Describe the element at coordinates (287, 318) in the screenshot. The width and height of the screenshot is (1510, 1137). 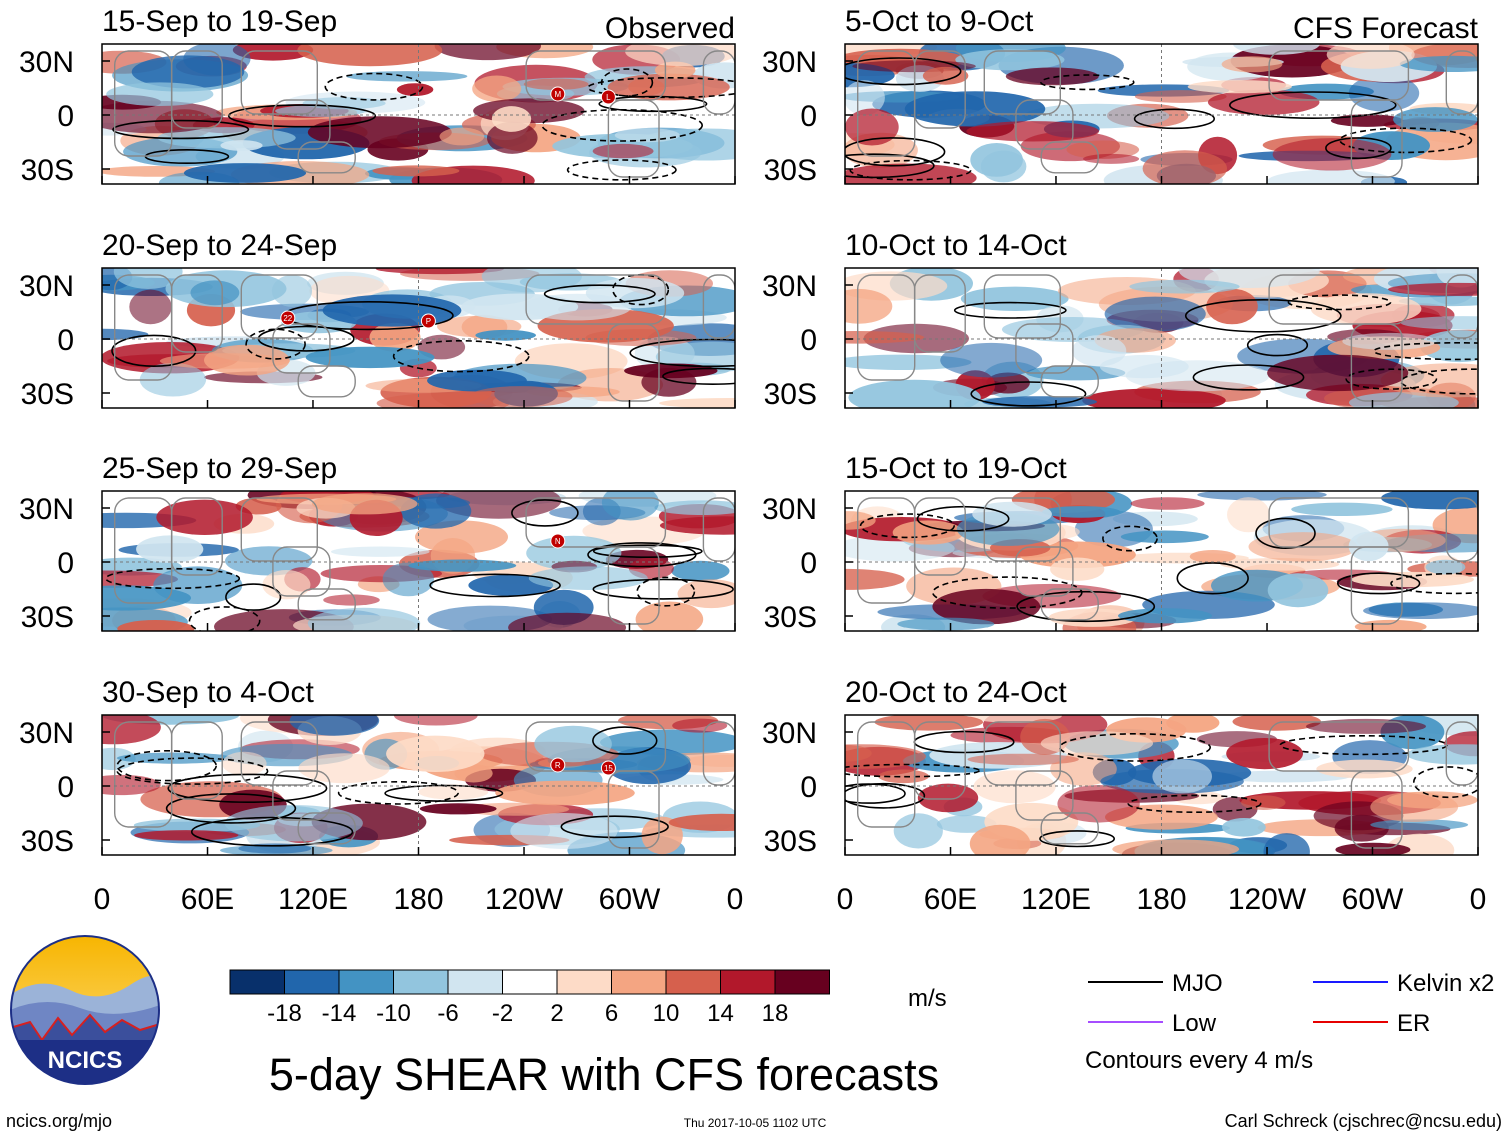
I see `storm-label: 22` at that location.